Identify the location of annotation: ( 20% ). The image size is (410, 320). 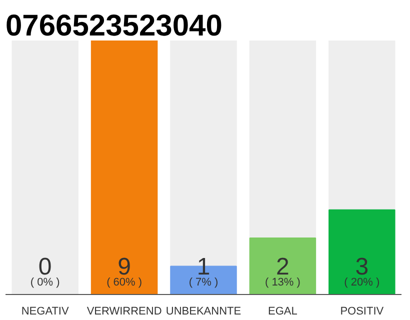
(362, 282).